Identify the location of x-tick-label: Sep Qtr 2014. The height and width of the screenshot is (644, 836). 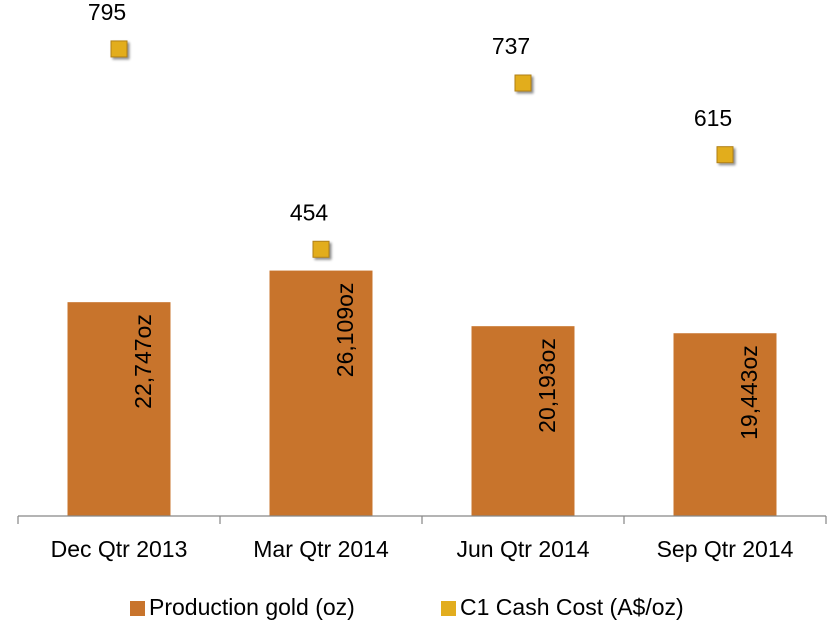
(725, 549).